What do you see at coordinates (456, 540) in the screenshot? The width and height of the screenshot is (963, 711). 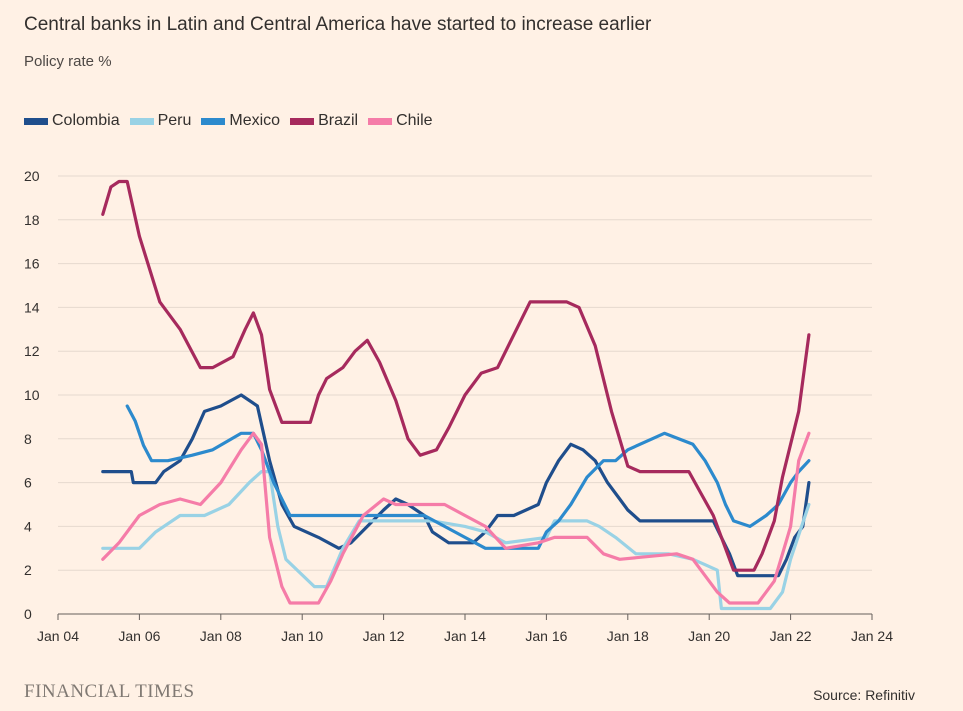 I see `series-line-peru` at bounding box center [456, 540].